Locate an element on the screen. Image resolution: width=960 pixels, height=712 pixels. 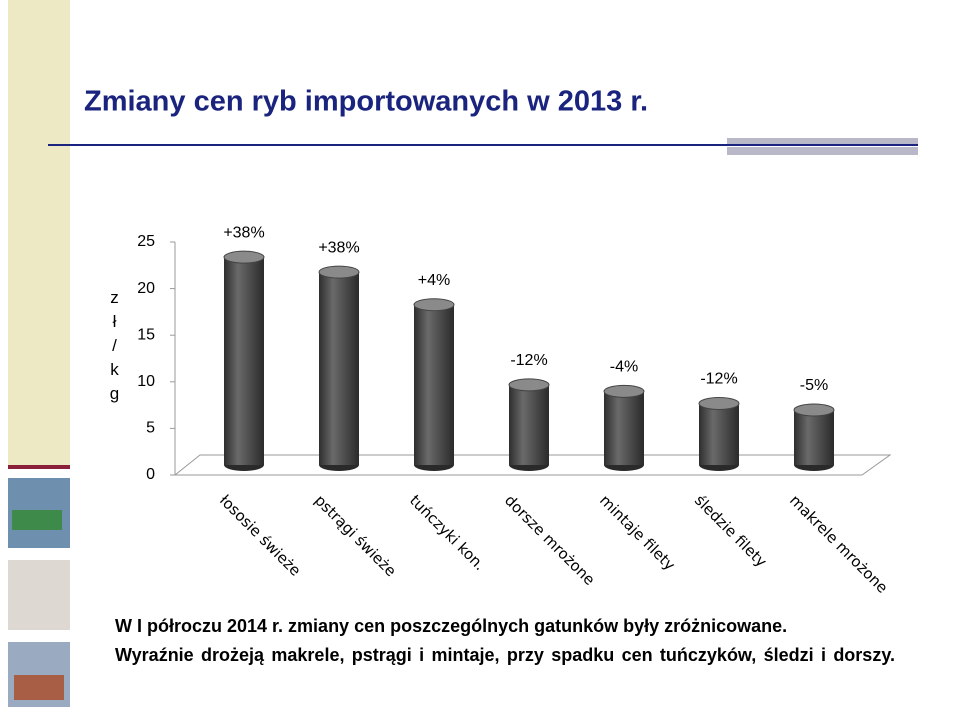
x-tick-label: łososie świeże is located at coordinates (260, 535).